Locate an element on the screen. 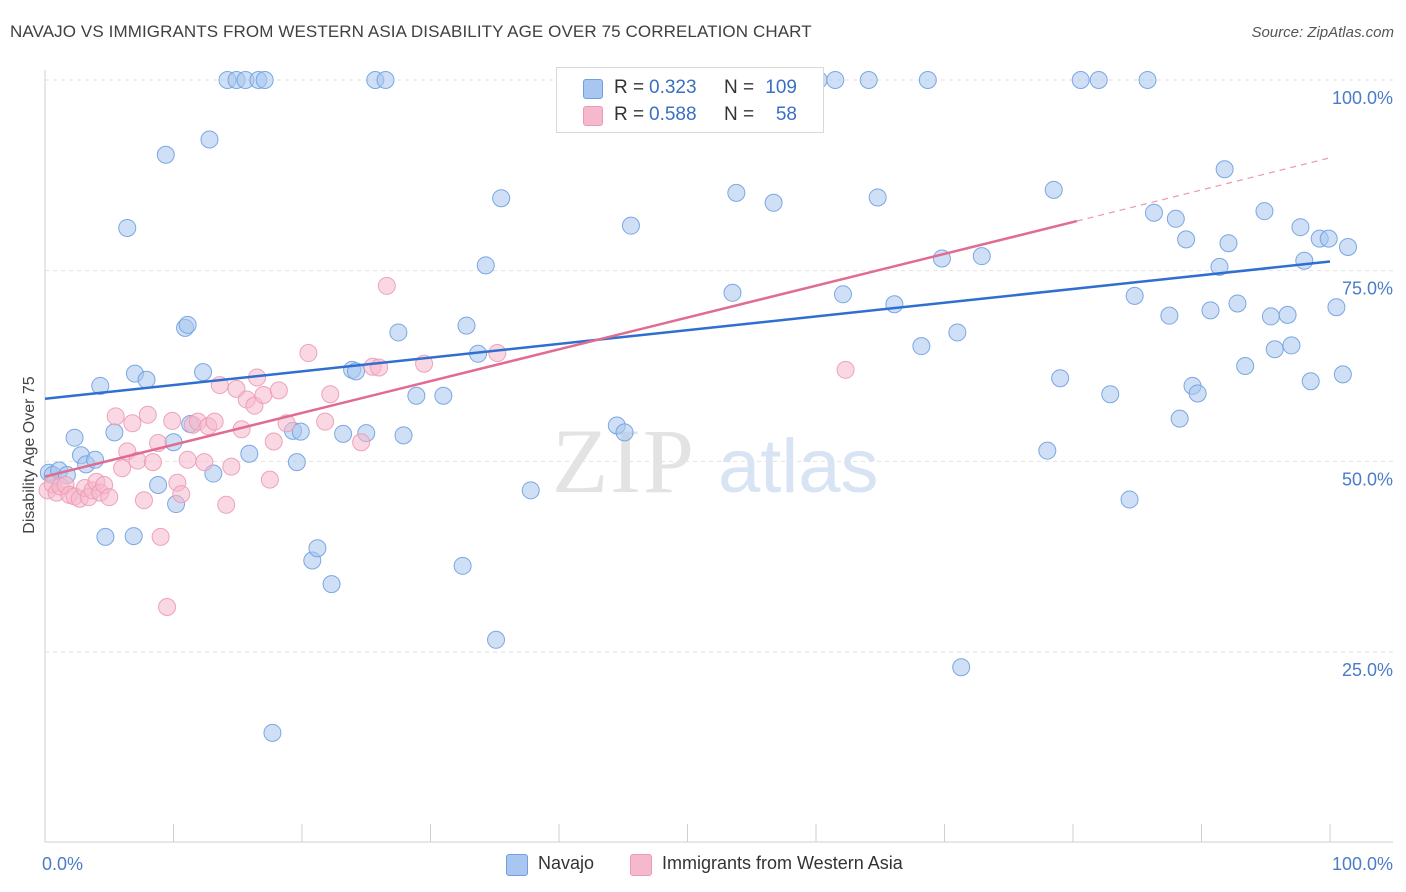  legend-row-immigrants: R = 0.588 N = 58 is located at coordinates (690, 116).